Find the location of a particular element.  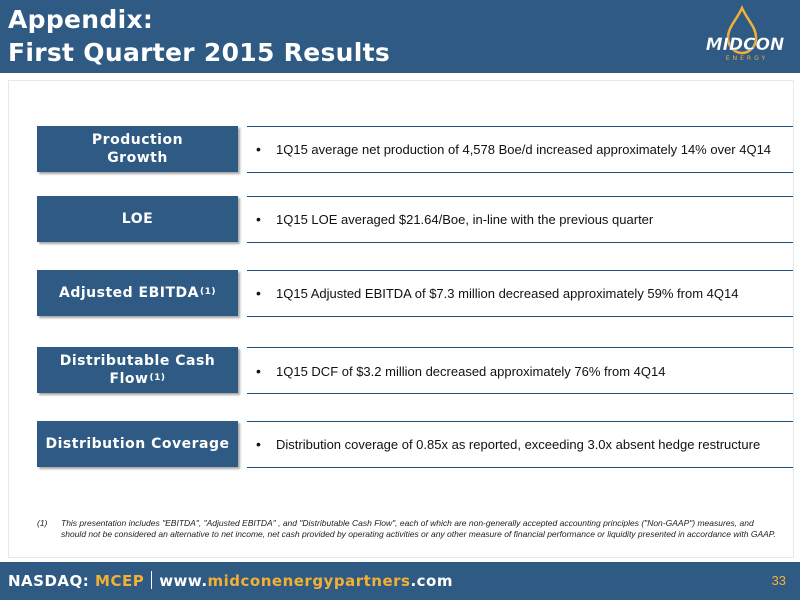

midcon-logo: MIDCON ENERGY is located at coordinates (745, 33).